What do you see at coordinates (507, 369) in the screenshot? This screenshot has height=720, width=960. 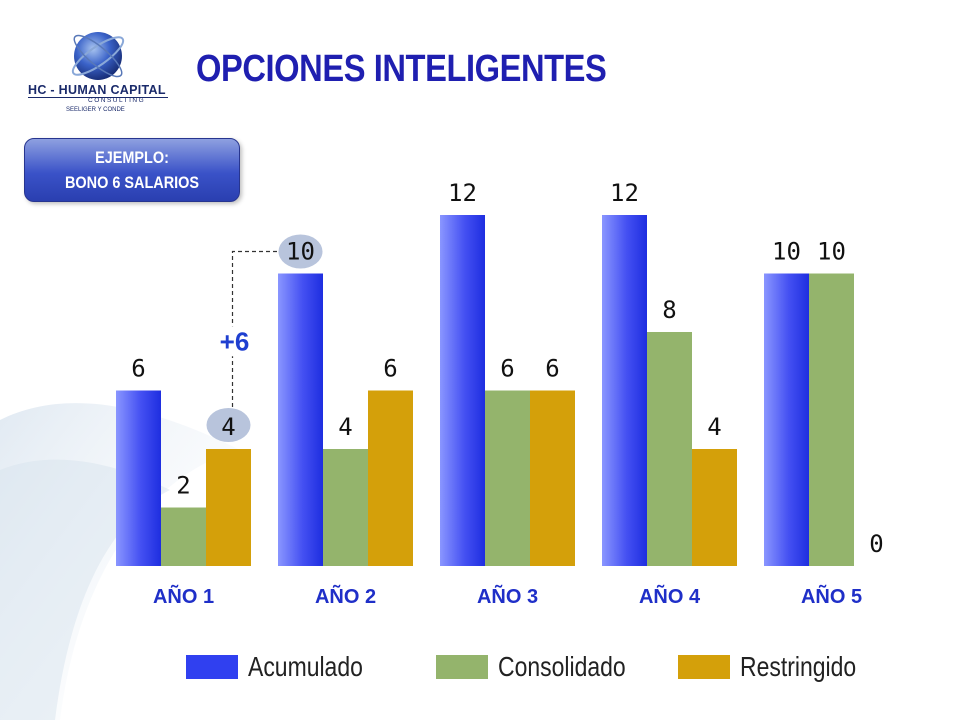 I see `value-label-consolidado-ano-3: 6` at bounding box center [507, 369].